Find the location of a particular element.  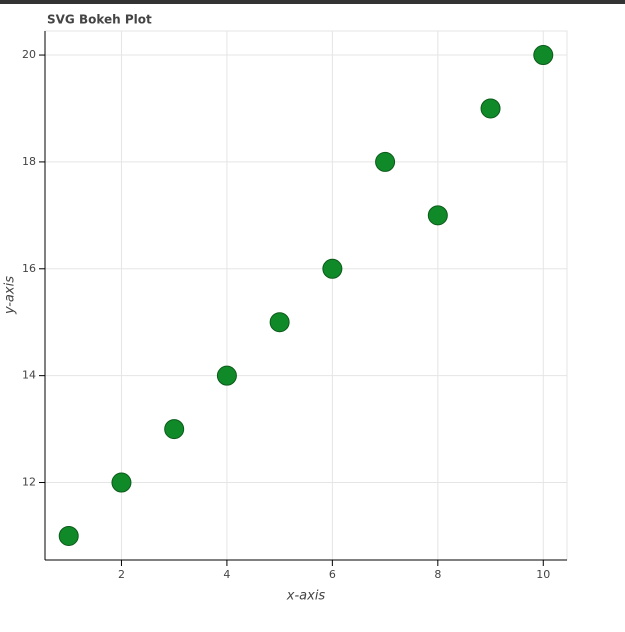

y-axis-label: y-axis is located at coordinates (10, 295).